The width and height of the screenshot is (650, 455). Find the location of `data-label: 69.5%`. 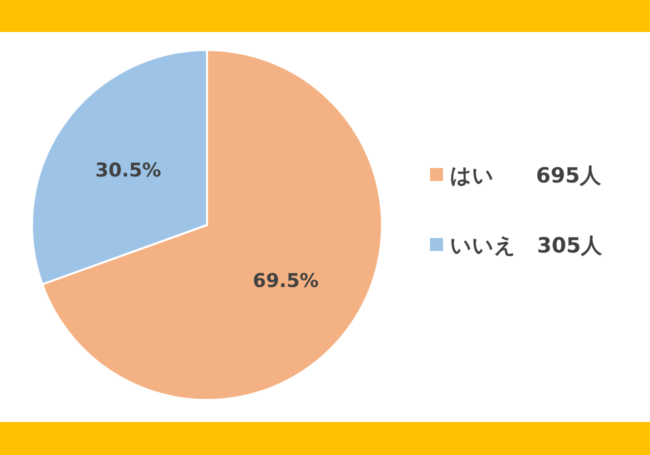

data-label: 69.5% is located at coordinates (285, 281).